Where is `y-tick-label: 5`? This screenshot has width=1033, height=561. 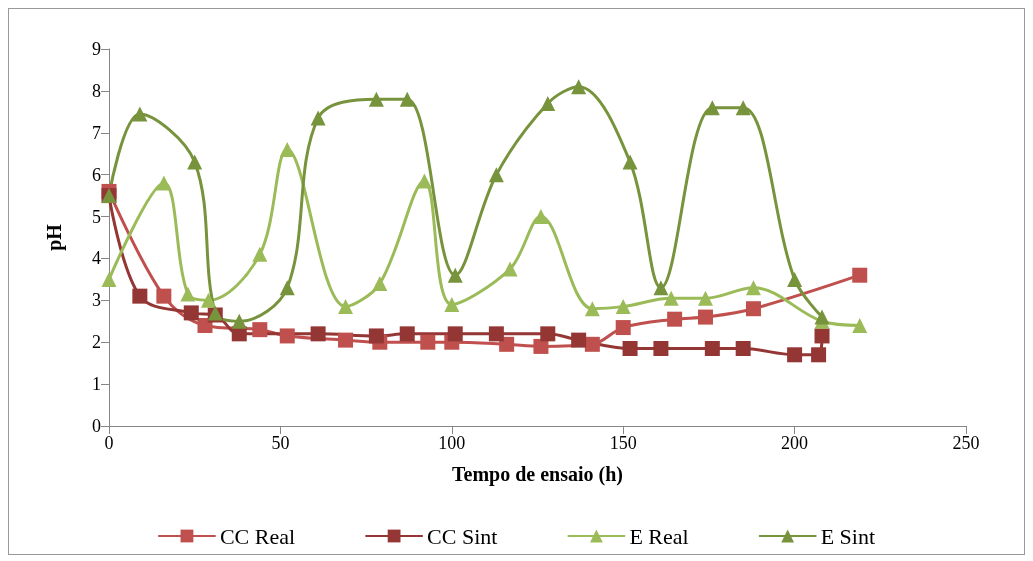 y-tick-label: 5 is located at coordinates (96, 216).